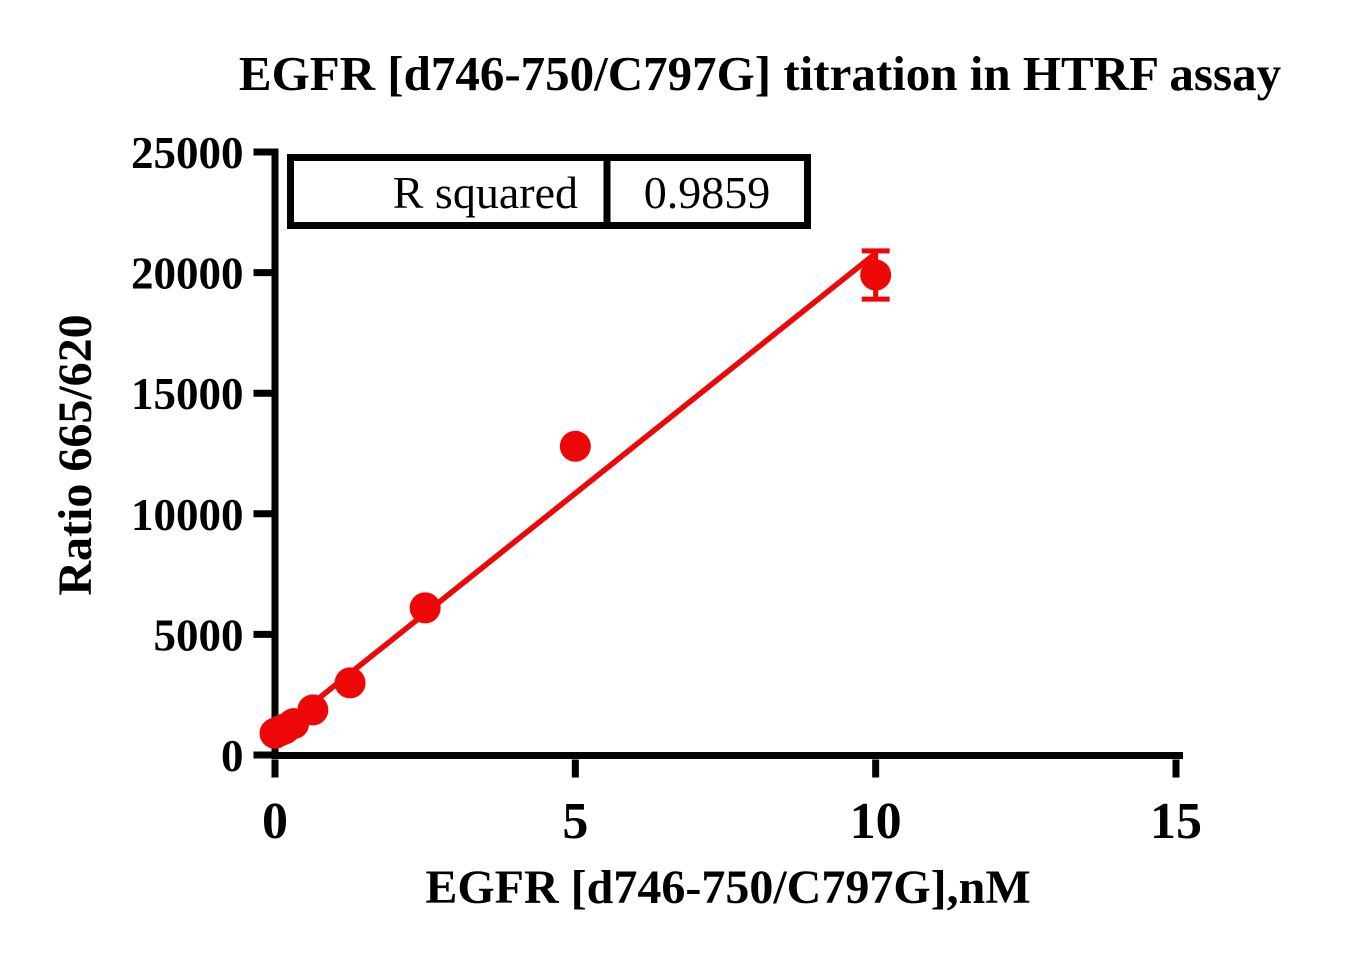 Image resolution: width=1359 pixels, height=960 pixels. I want to click on y-tick-label: 10000, so click(187, 515).